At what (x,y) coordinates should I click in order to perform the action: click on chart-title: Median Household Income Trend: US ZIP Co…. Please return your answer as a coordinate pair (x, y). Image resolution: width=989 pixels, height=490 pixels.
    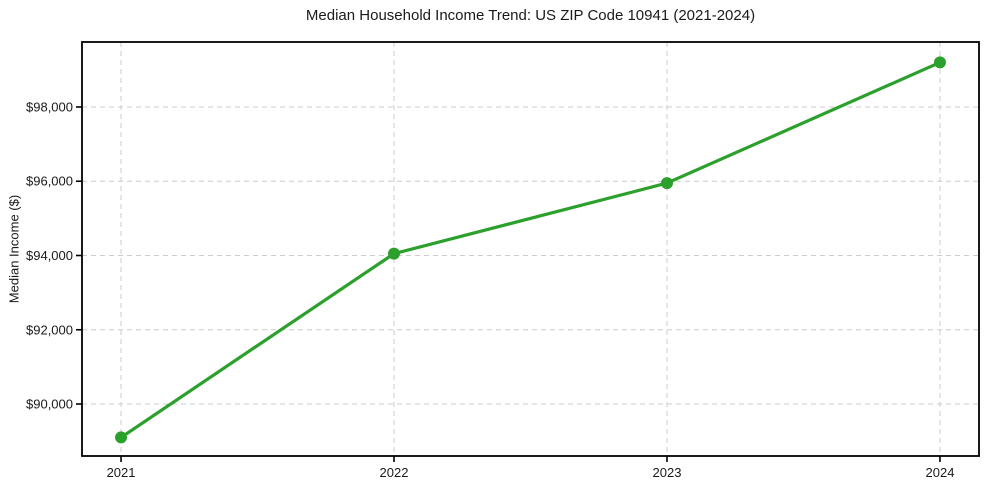
    Looking at the image, I should click on (530, 15).